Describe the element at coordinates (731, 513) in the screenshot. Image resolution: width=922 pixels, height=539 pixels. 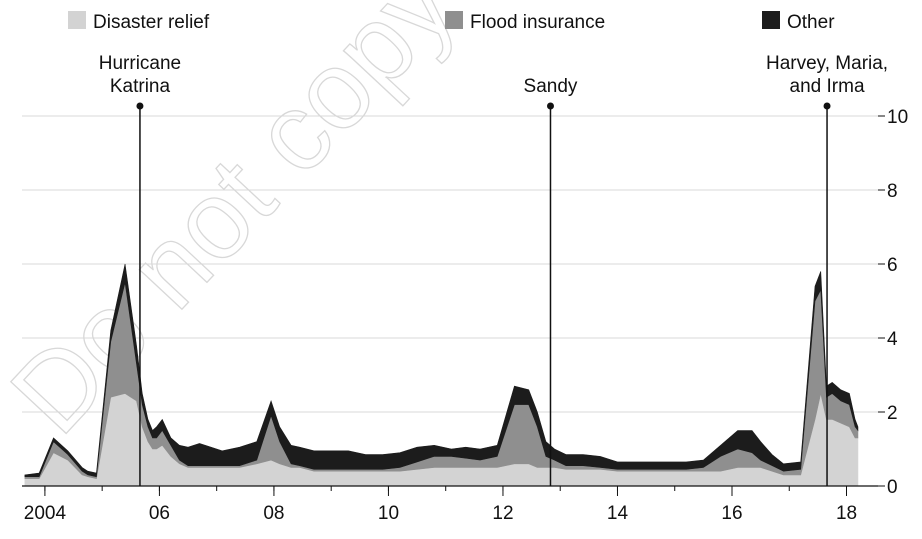
I see `x-tick-label: 16` at that location.